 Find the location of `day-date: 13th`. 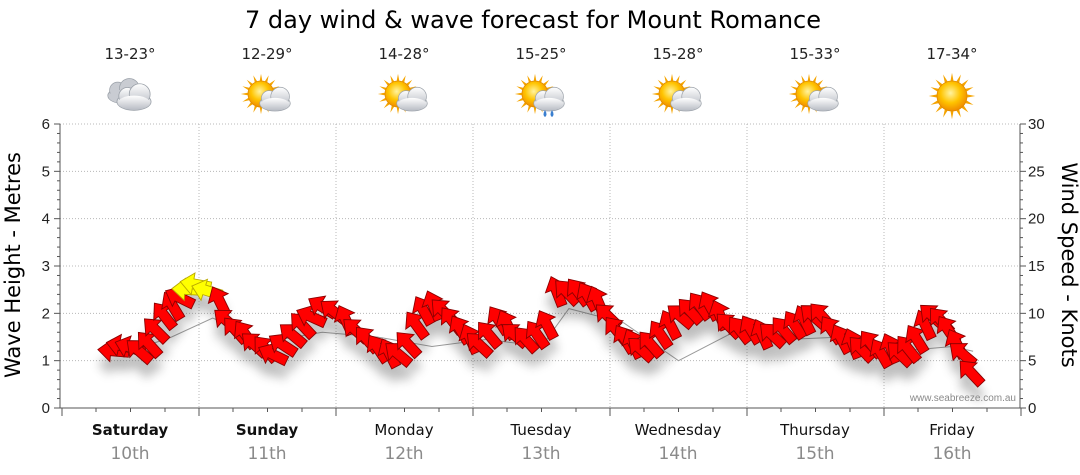

day-date: 13th is located at coordinates (540, 454).